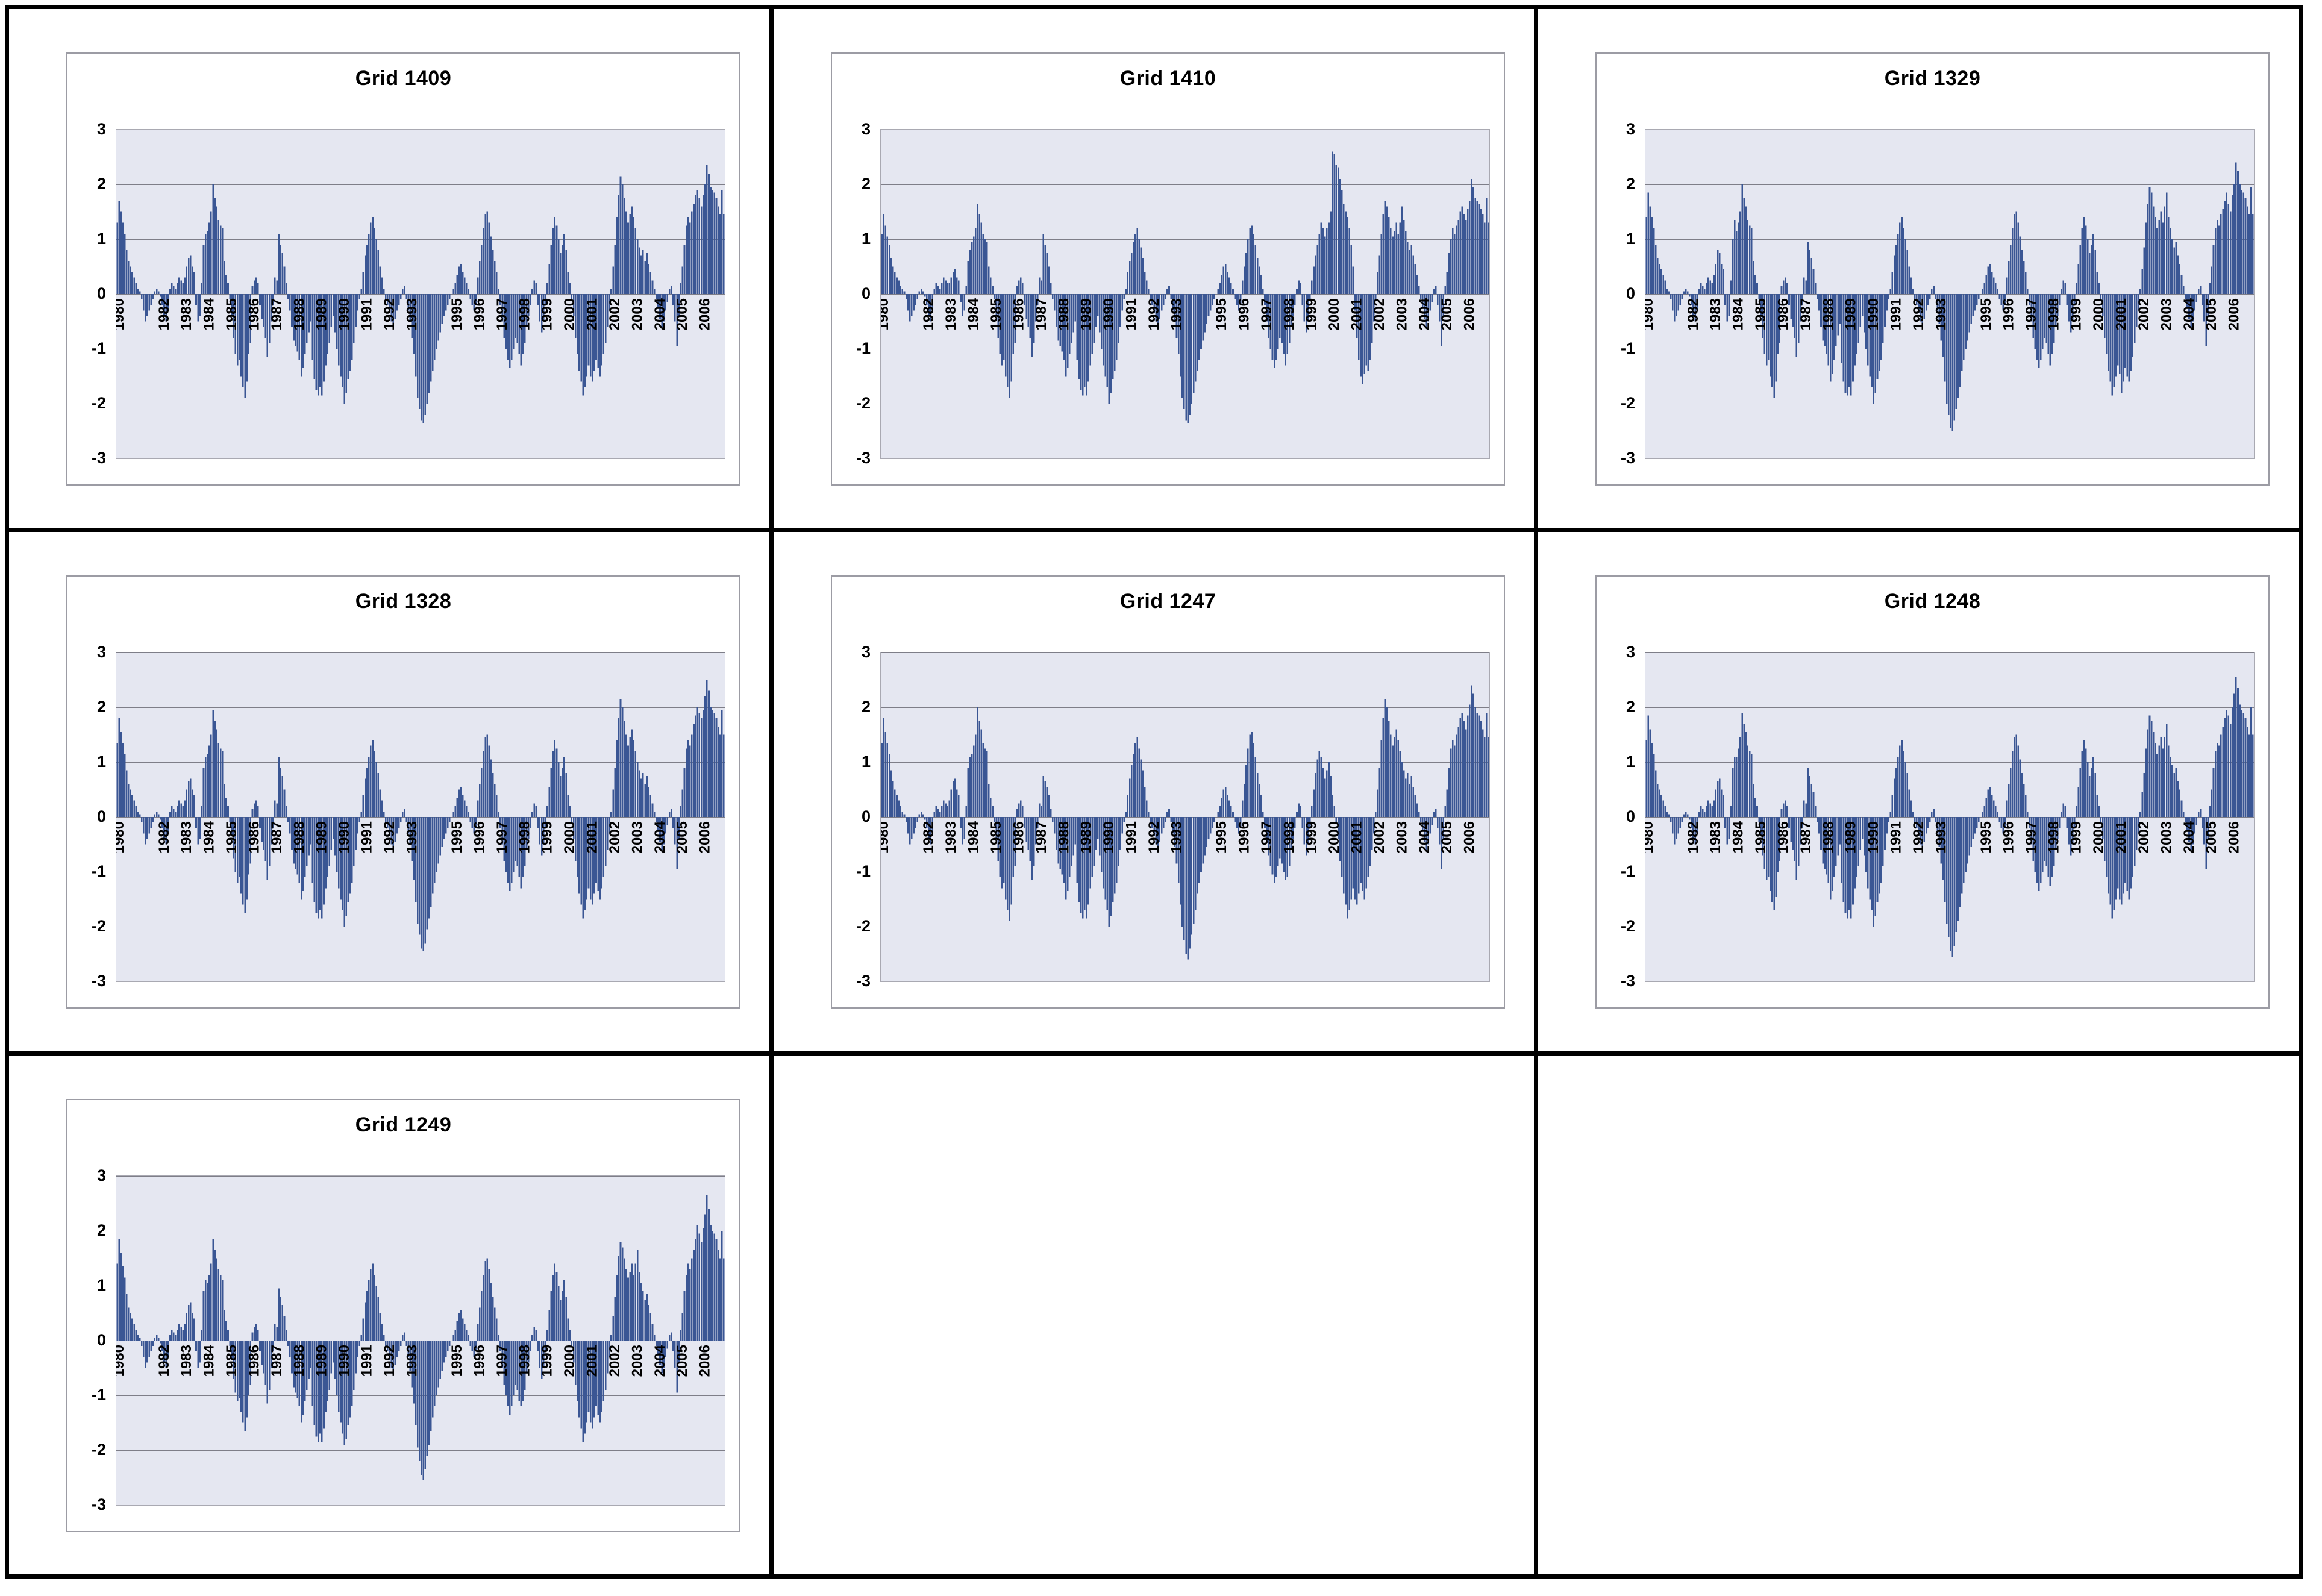 The image size is (2322, 1596). What do you see at coordinates (254, 314) in the screenshot?
I see `x-tick-label: 1986` at bounding box center [254, 314].